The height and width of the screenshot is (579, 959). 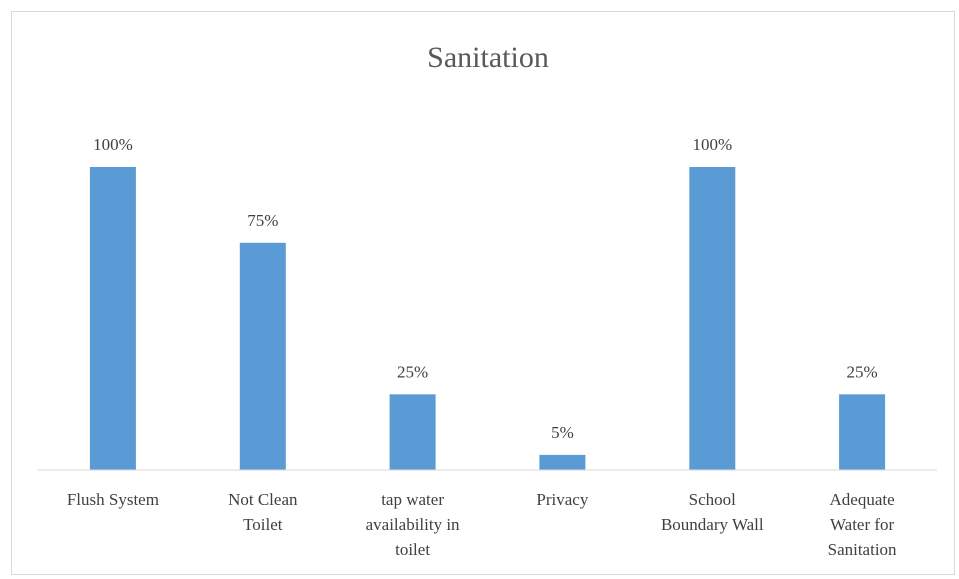 What do you see at coordinates (713, 499) in the screenshot?
I see `x-tick-label-line: School` at bounding box center [713, 499].